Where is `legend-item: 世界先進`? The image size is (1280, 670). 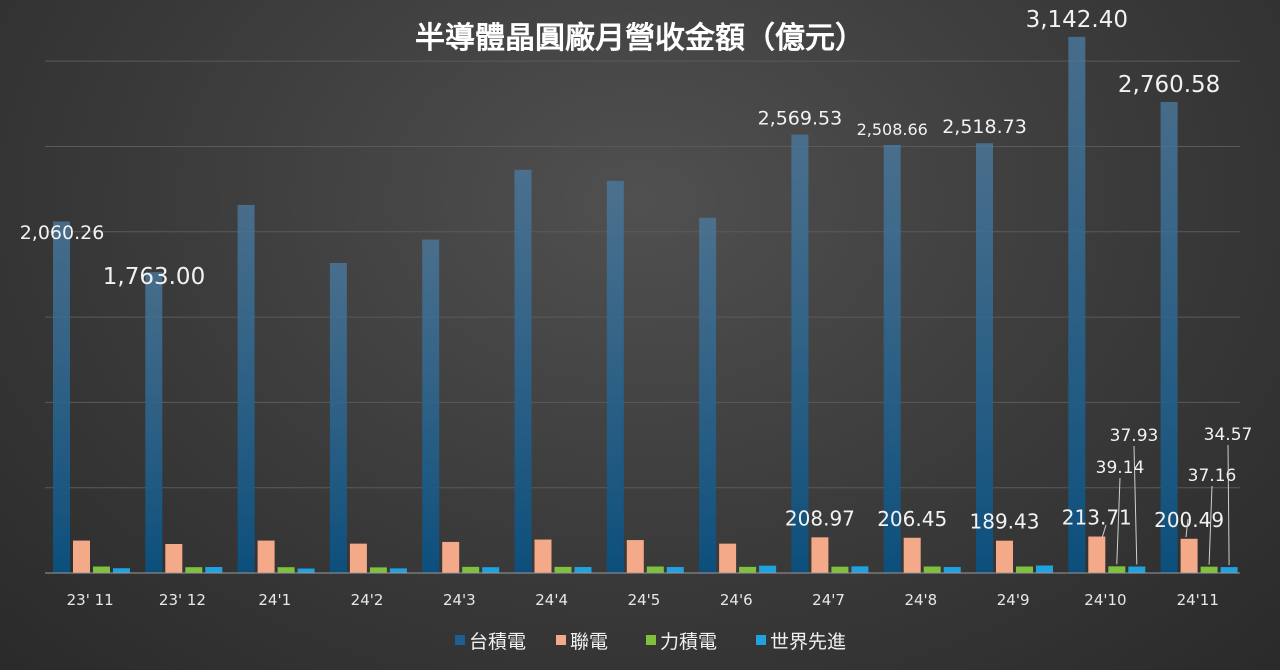 legend-item: 世界先進 is located at coordinates (801, 642).